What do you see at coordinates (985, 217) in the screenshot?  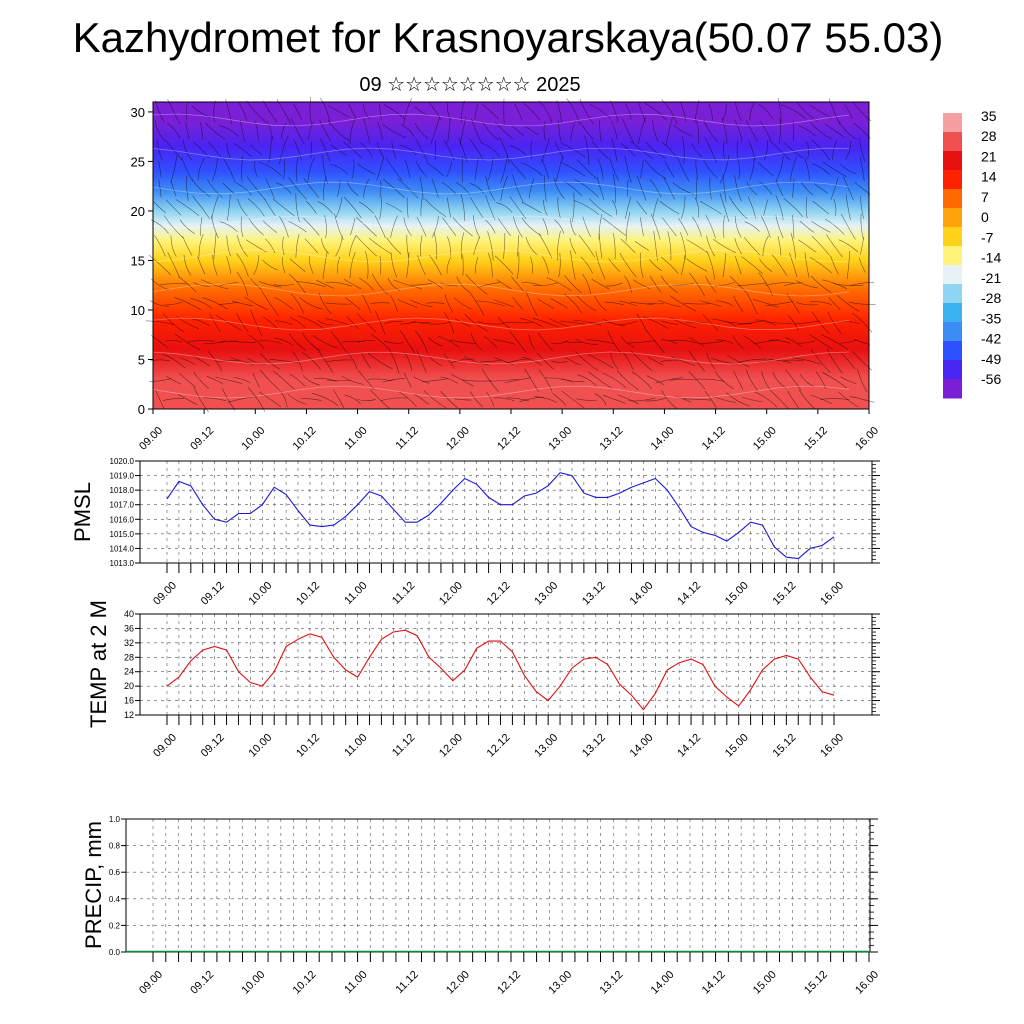 I see `colorbar-label: 0` at bounding box center [985, 217].